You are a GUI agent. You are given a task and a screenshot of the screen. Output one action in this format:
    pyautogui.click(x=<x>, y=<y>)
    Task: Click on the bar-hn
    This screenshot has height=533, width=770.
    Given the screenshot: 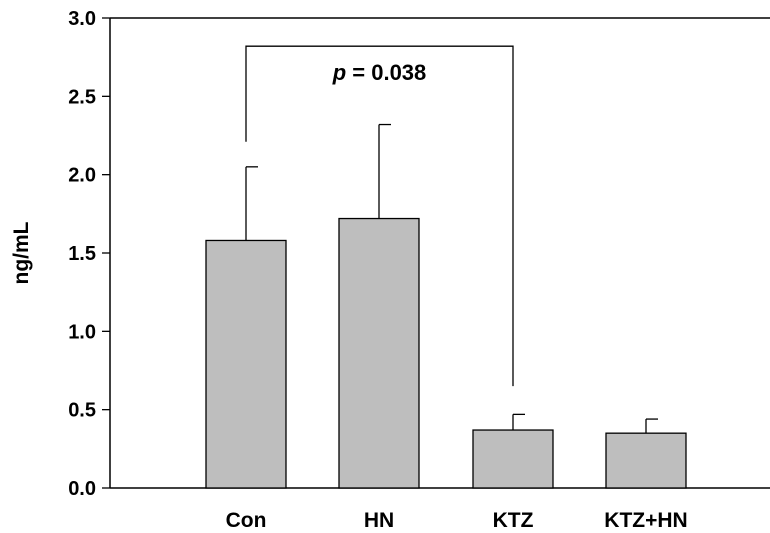 What is the action you would take?
    pyautogui.click(x=379, y=353)
    